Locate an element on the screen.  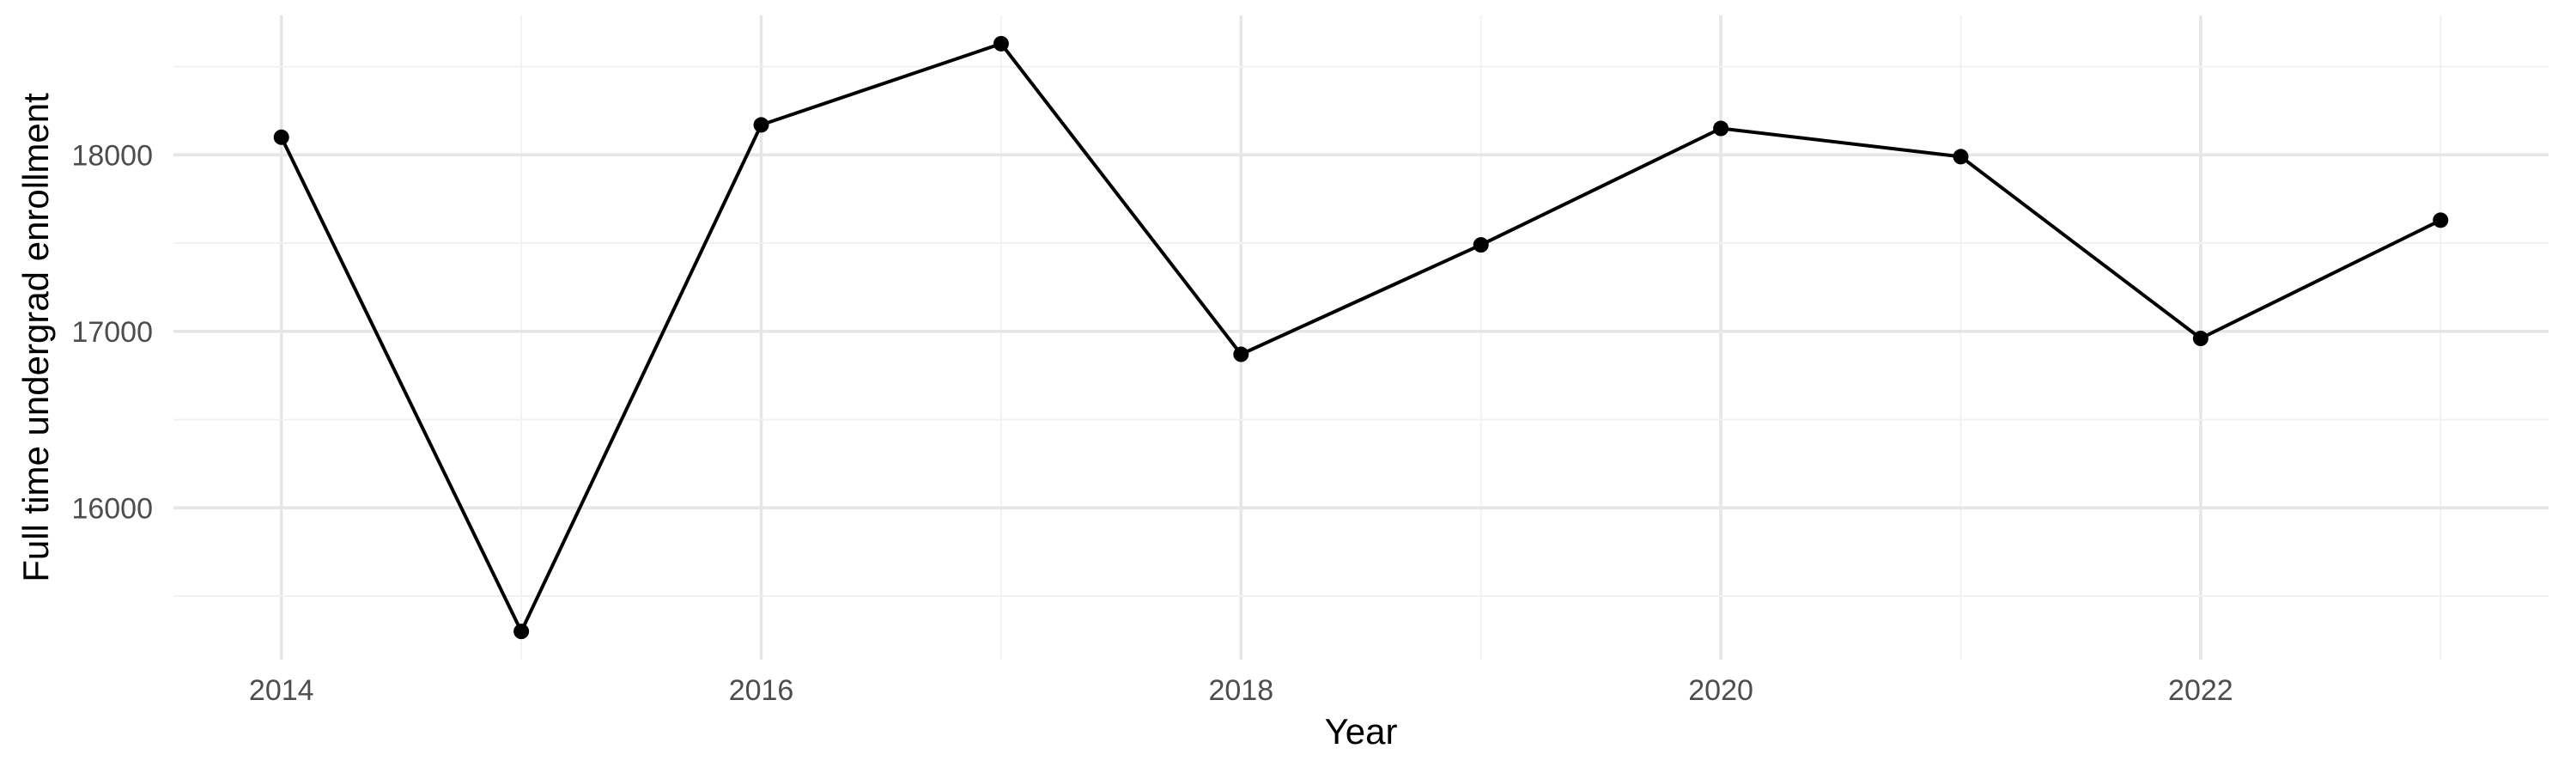
y-tick-label: 16000 is located at coordinates (112, 509).